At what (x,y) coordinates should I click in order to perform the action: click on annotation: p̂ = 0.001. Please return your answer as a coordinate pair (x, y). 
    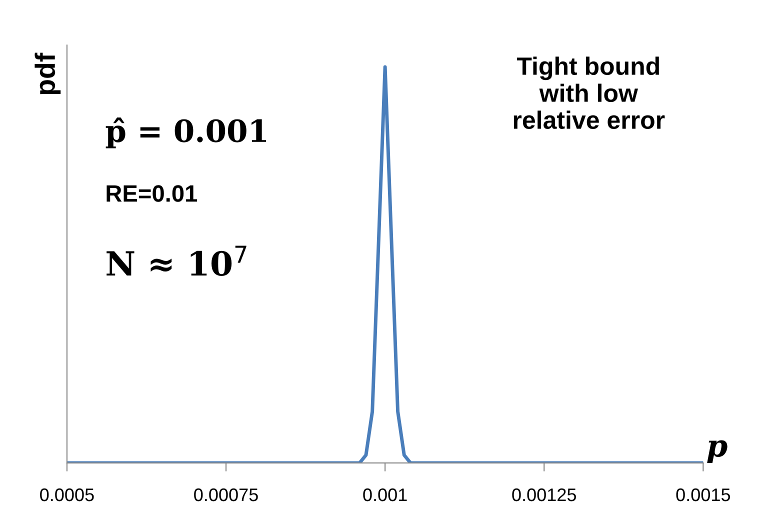
    Looking at the image, I should click on (186, 132).